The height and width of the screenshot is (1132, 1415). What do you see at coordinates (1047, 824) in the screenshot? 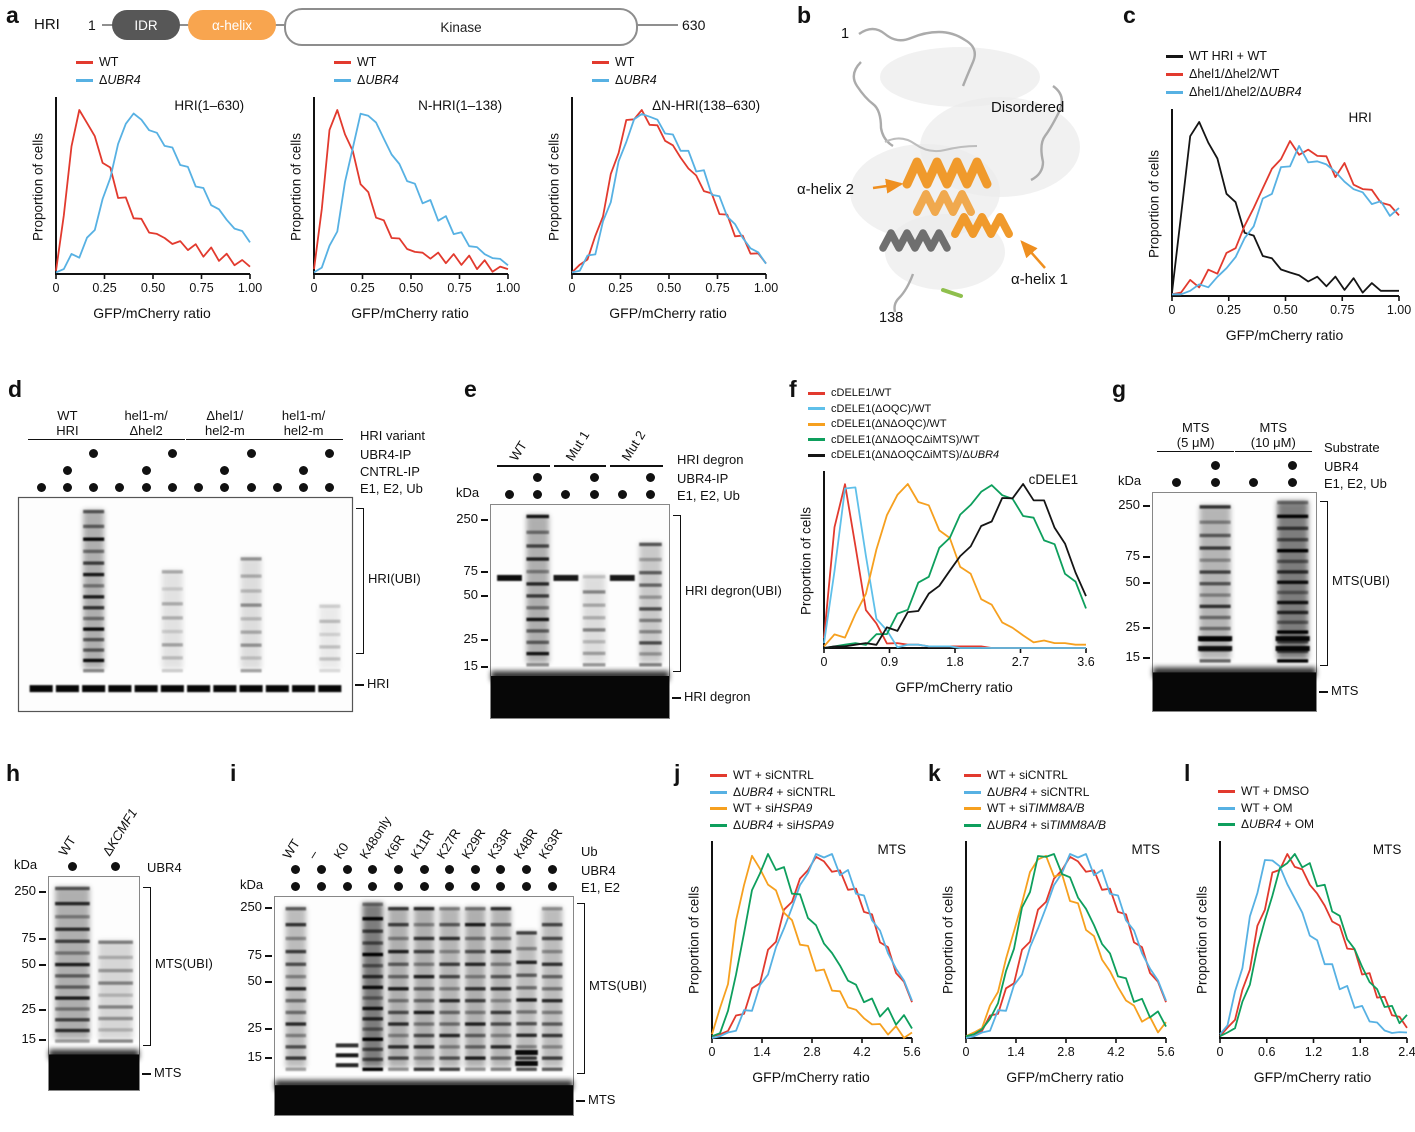
I see `legend-label: ΔUBR4 + siTIMM8A/B` at bounding box center [1047, 824].